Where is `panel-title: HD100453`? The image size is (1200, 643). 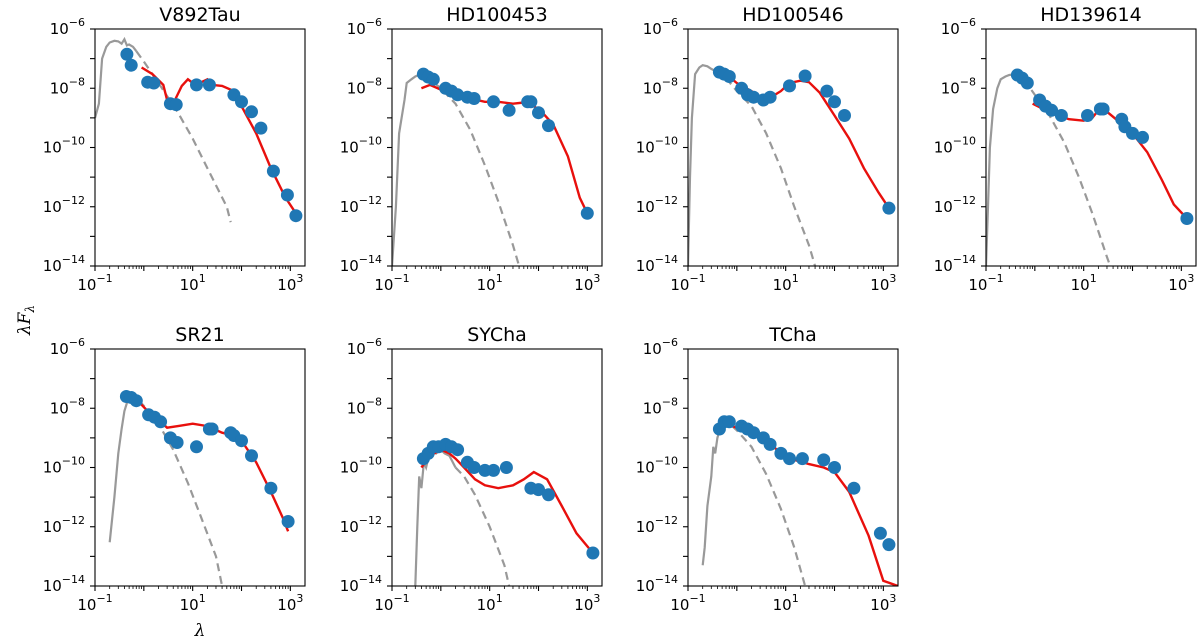 panel-title: HD100453 is located at coordinates (496, 15).